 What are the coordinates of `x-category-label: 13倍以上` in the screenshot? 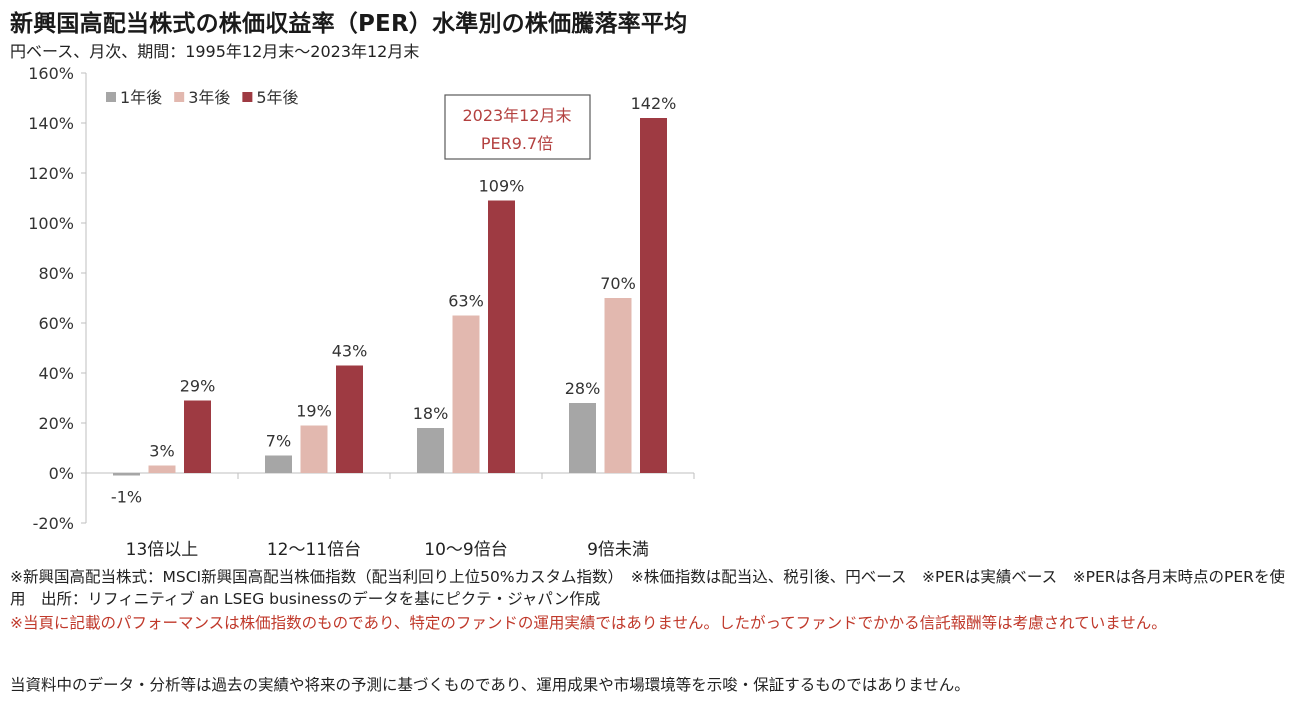 It's located at (162, 550).